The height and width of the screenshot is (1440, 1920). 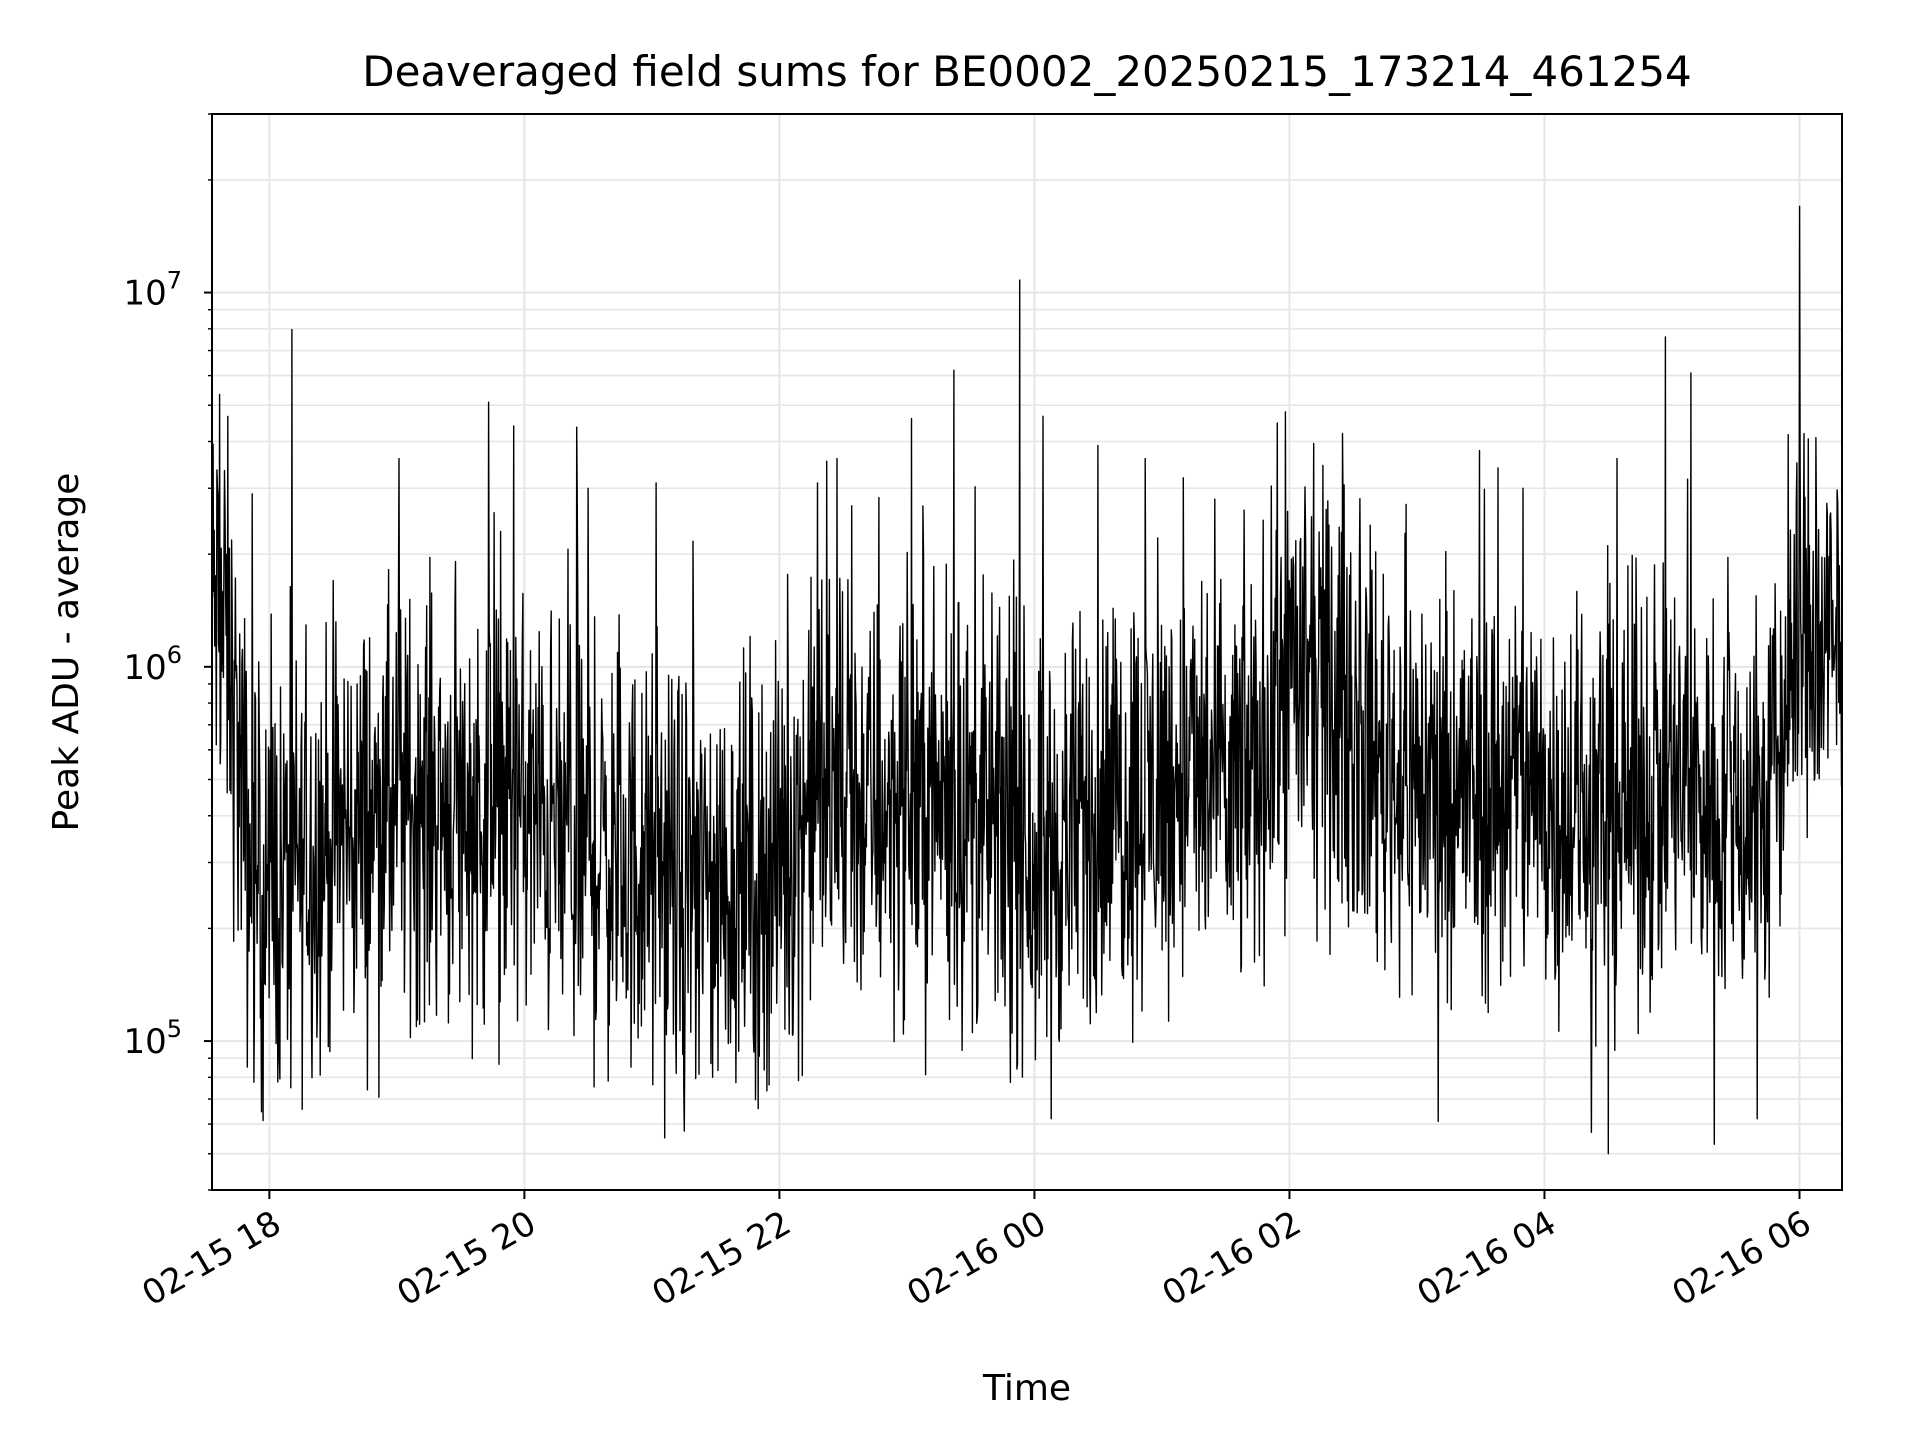 I want to click on y-axis: 10⁵ 10⁶ 10⁷, so click(x=167, y=652).